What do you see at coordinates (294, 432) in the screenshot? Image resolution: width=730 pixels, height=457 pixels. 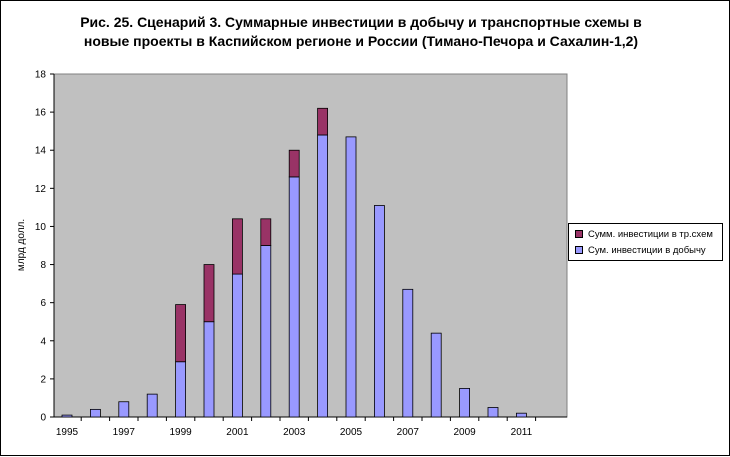 I see `x-tick-label: 2003` at bounding box center [294, 432].